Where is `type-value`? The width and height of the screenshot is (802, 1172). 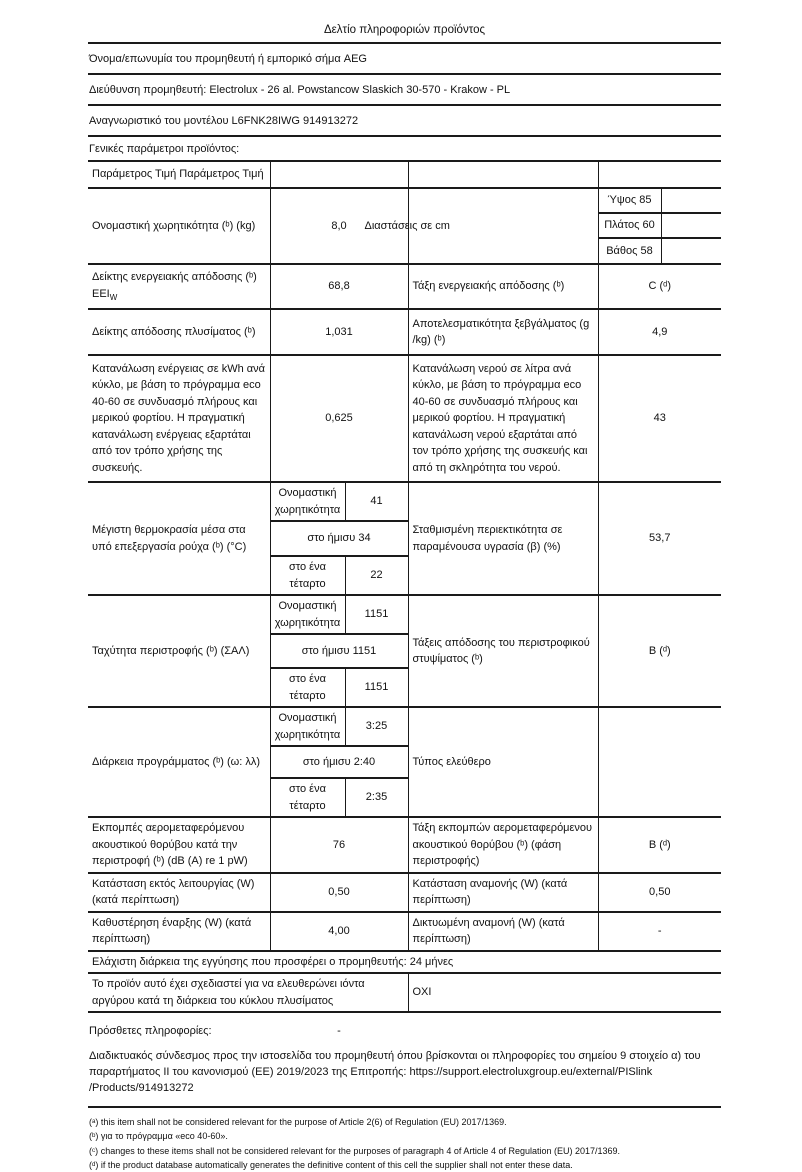 type-value is located at coordinates (659, 761).